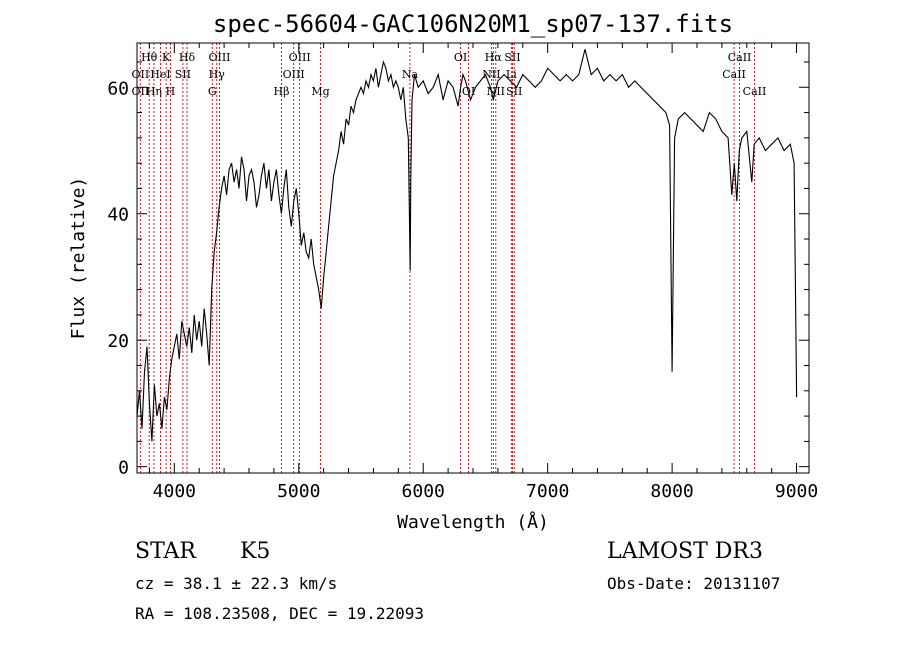 This screenshot has width=900, height=649. Describe the element at coordinates (320, 91) in the screenshot. I see `line-marker-label: Mg` at that location.